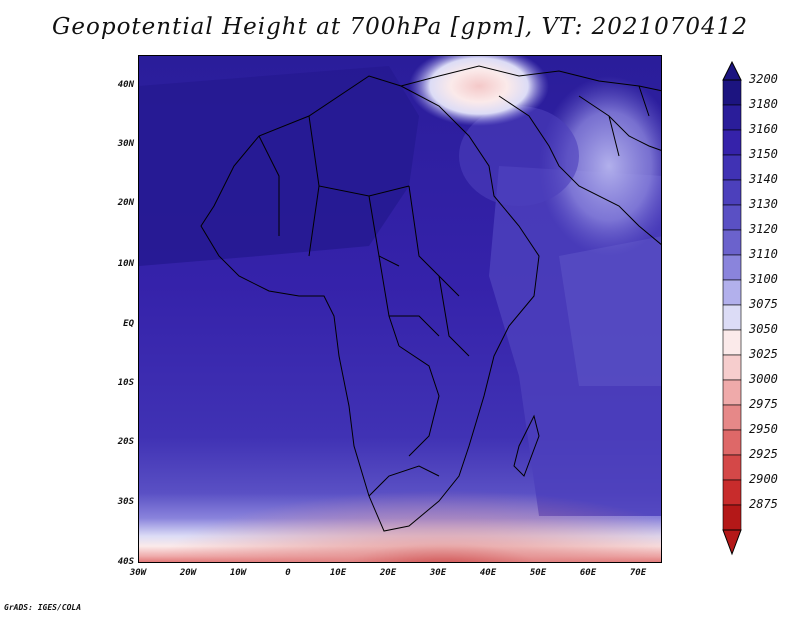 This screenshot has width=800, height=618. Describe the element at coordinates (238, 573) in the screenshot. I see `lon-label-10w: 10W` at that location.